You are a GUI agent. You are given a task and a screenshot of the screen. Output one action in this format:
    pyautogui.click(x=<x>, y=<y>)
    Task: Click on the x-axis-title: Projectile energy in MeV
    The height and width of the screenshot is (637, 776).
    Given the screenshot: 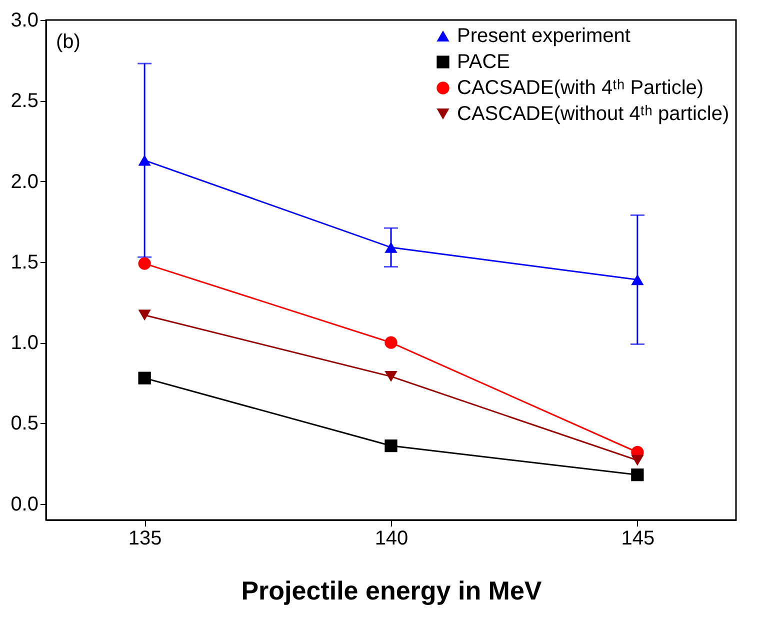 What is the action you would take?
    pyautogui.click(x=391, y=591)
    